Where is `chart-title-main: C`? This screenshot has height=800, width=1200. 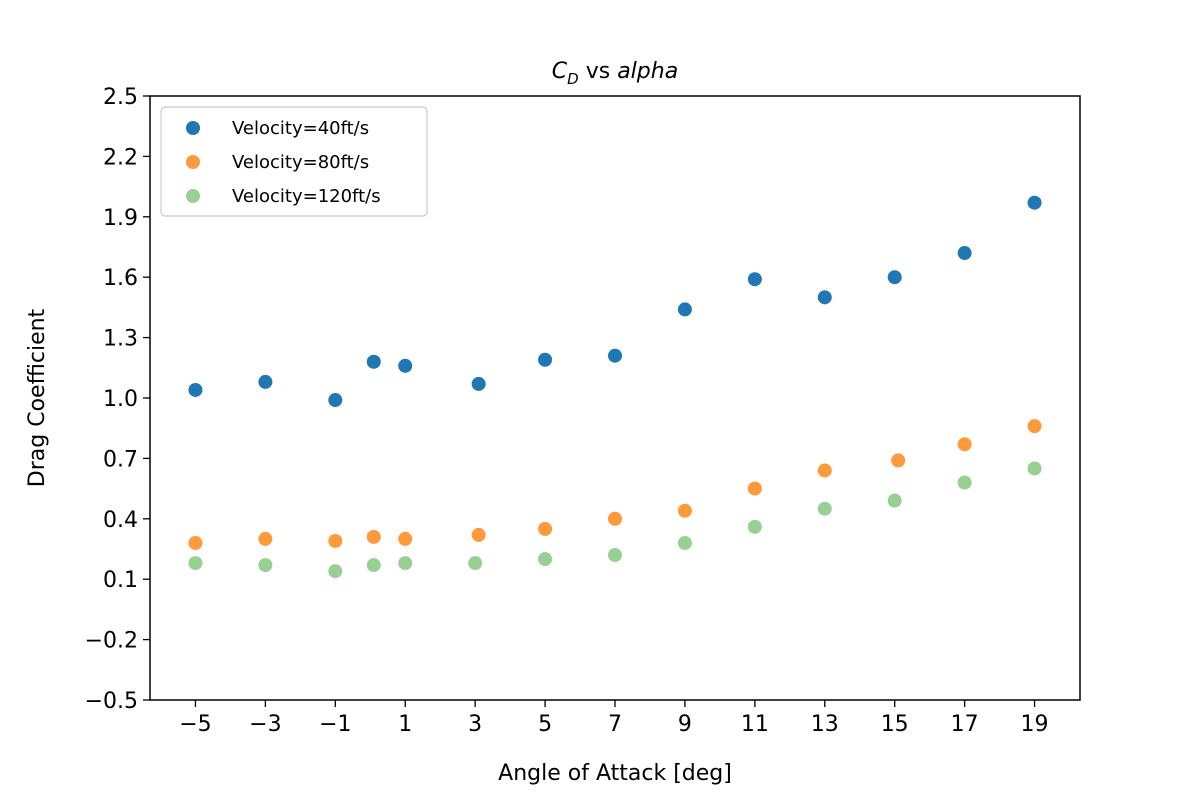
chart-title-main: C is located at coordinates (560, 71).